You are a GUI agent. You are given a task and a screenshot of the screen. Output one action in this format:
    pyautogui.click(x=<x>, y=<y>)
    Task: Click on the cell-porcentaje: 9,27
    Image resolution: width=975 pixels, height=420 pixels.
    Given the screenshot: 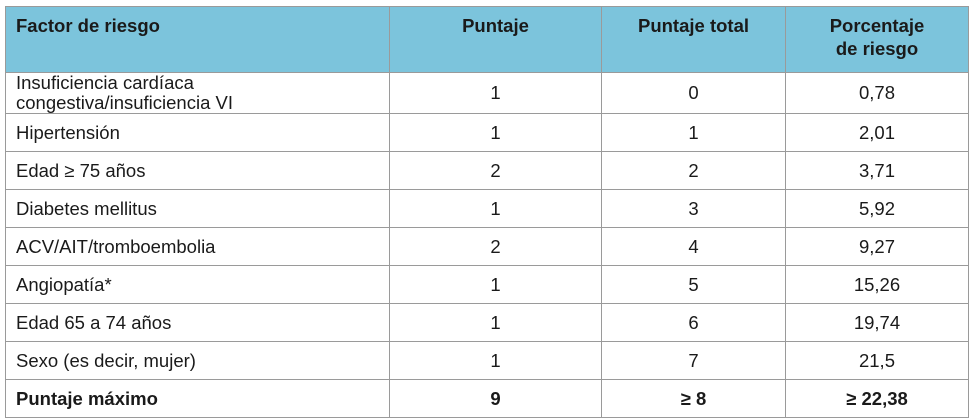 What is the action you would take?
    pyautogui.click(x=877, y=246)
    